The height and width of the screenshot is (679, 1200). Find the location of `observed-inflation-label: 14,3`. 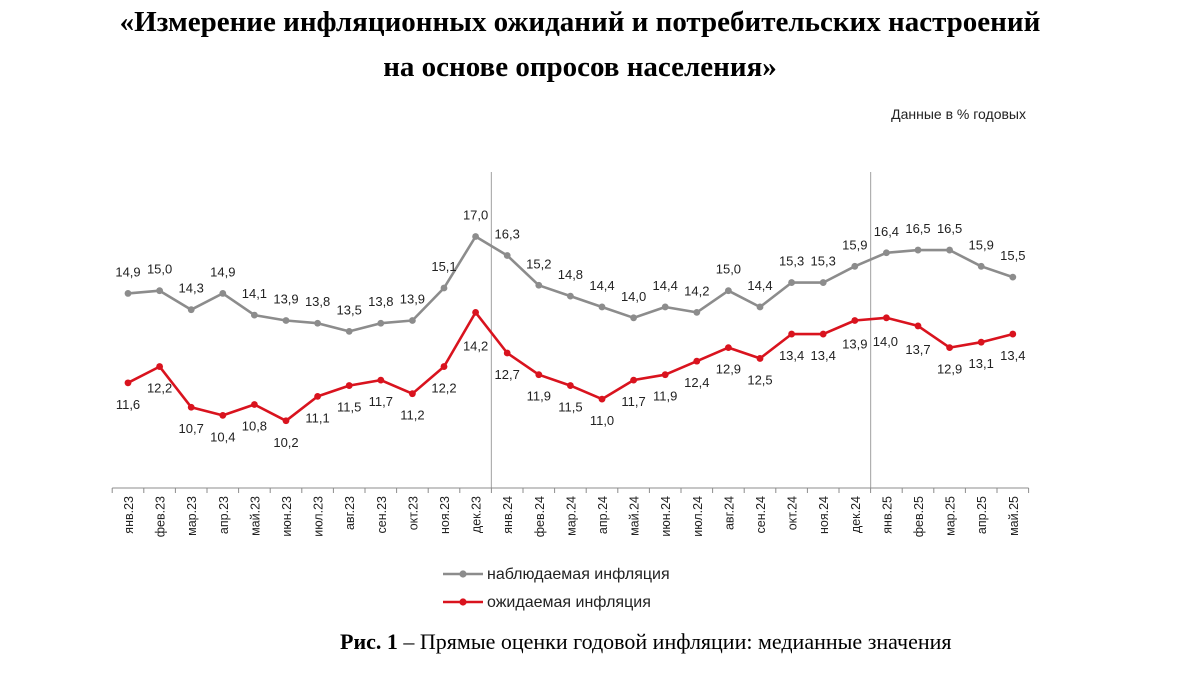

observed-inflation-label: 14,3 is located at coordinates (191, 288).